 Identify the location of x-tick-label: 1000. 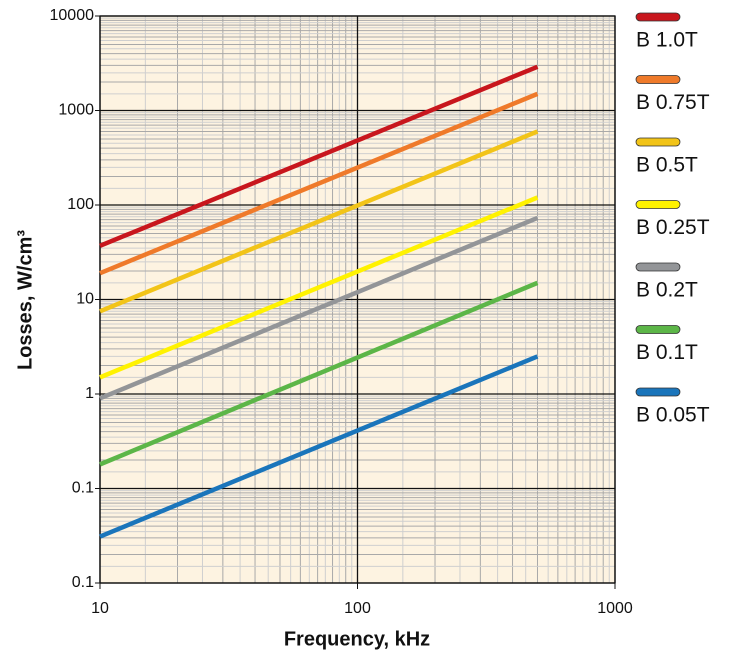
(615, 608).